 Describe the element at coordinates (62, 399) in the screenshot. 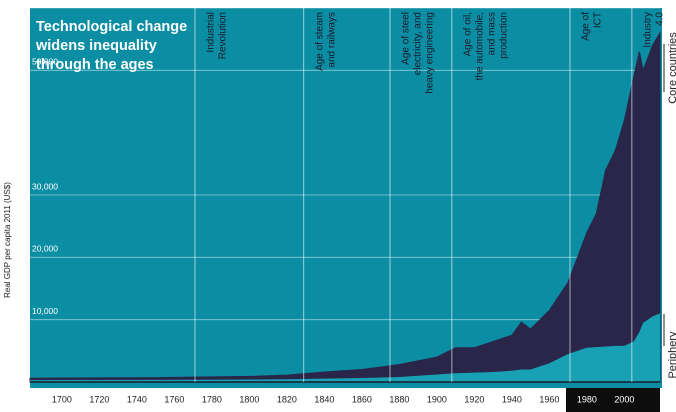

I see `x-tick-label: 1700` at that location.